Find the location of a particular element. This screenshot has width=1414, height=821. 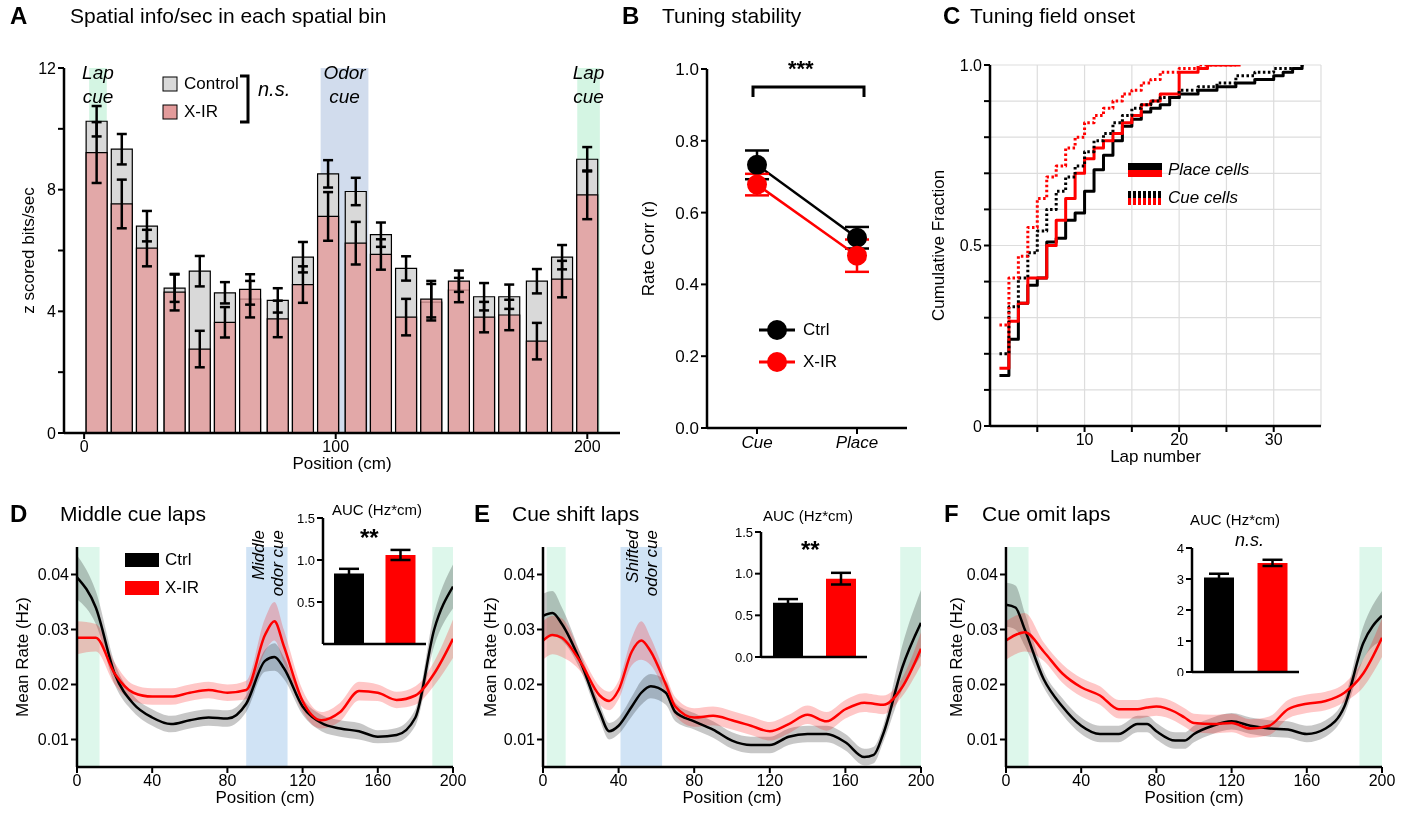

x-tick-label: Cue is located at coordinates (757, 443).